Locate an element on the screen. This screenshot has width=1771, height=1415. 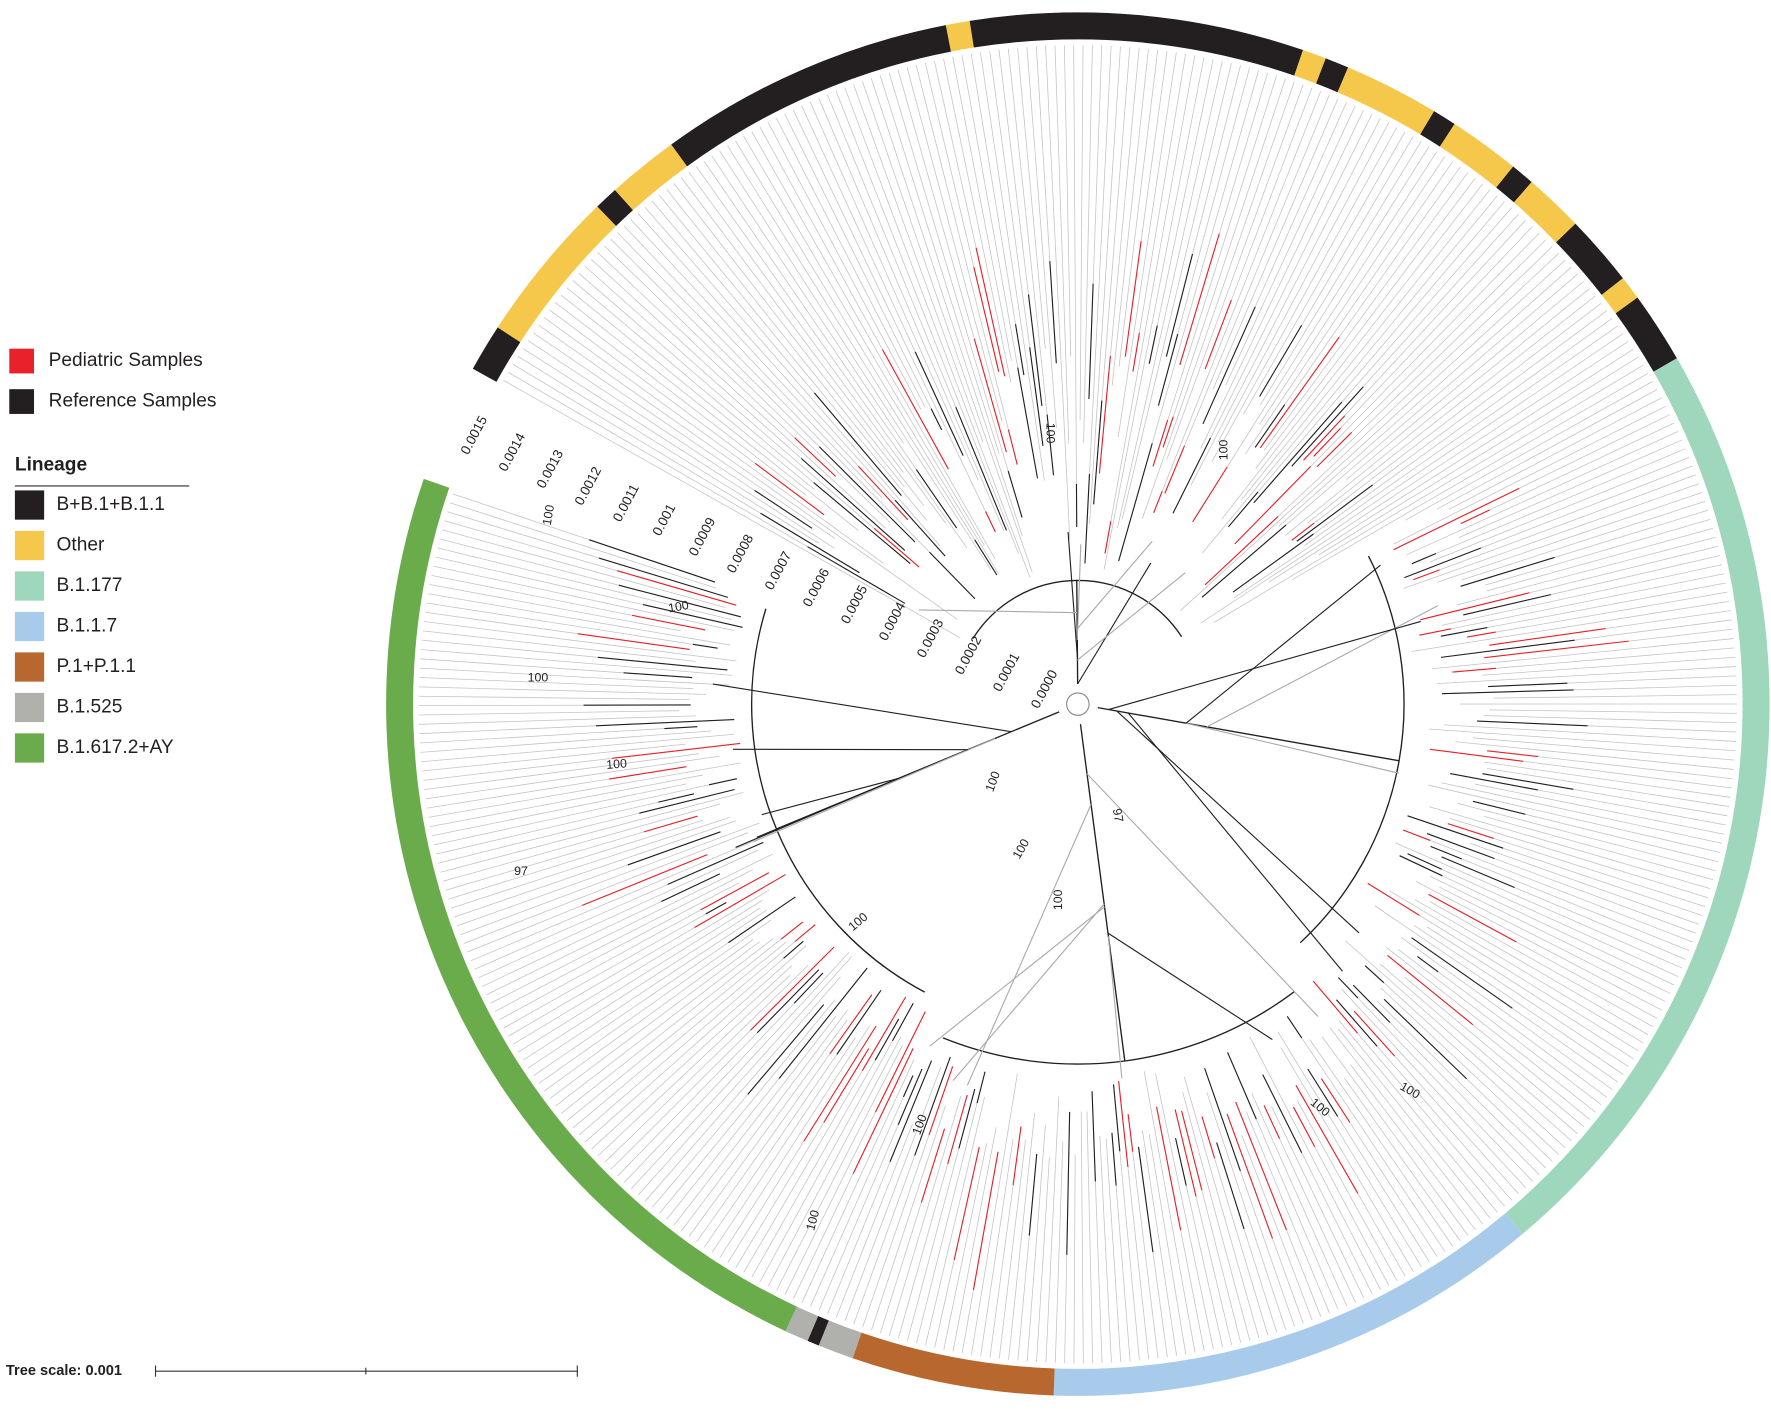
clade-arc is located at coordinates (1118, 1028).